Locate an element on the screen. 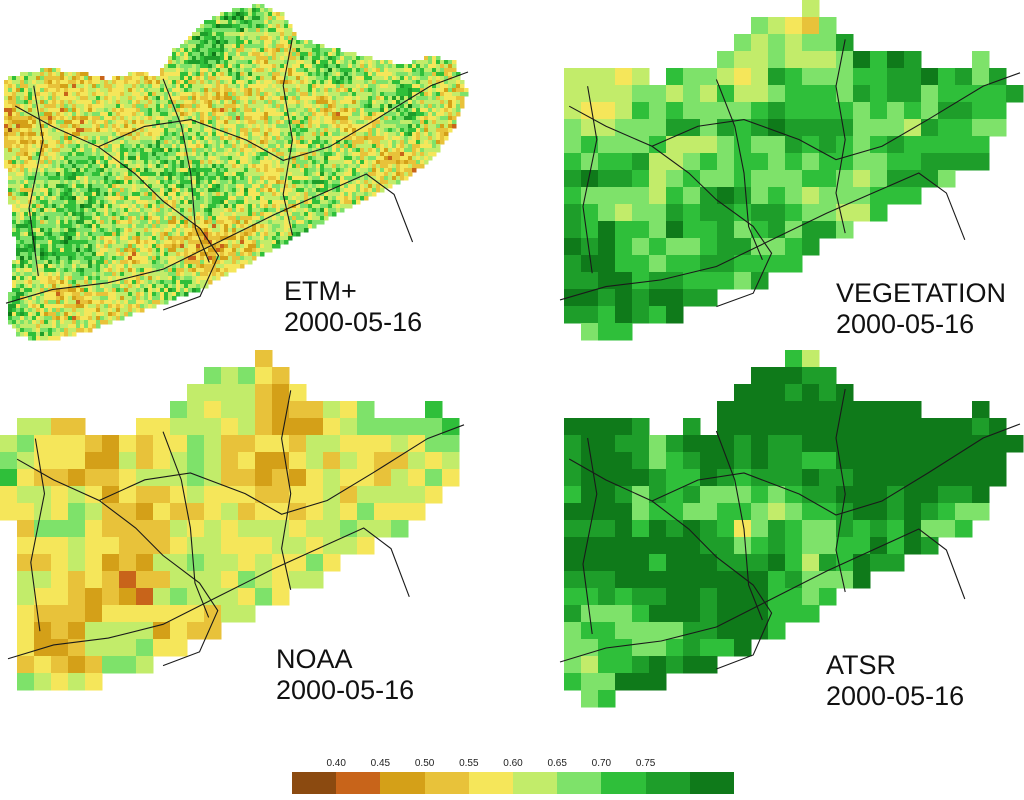 This screenshot has height=800, width=1024. legend-tick-label: 0.65 is located at coordinates (557, 763).